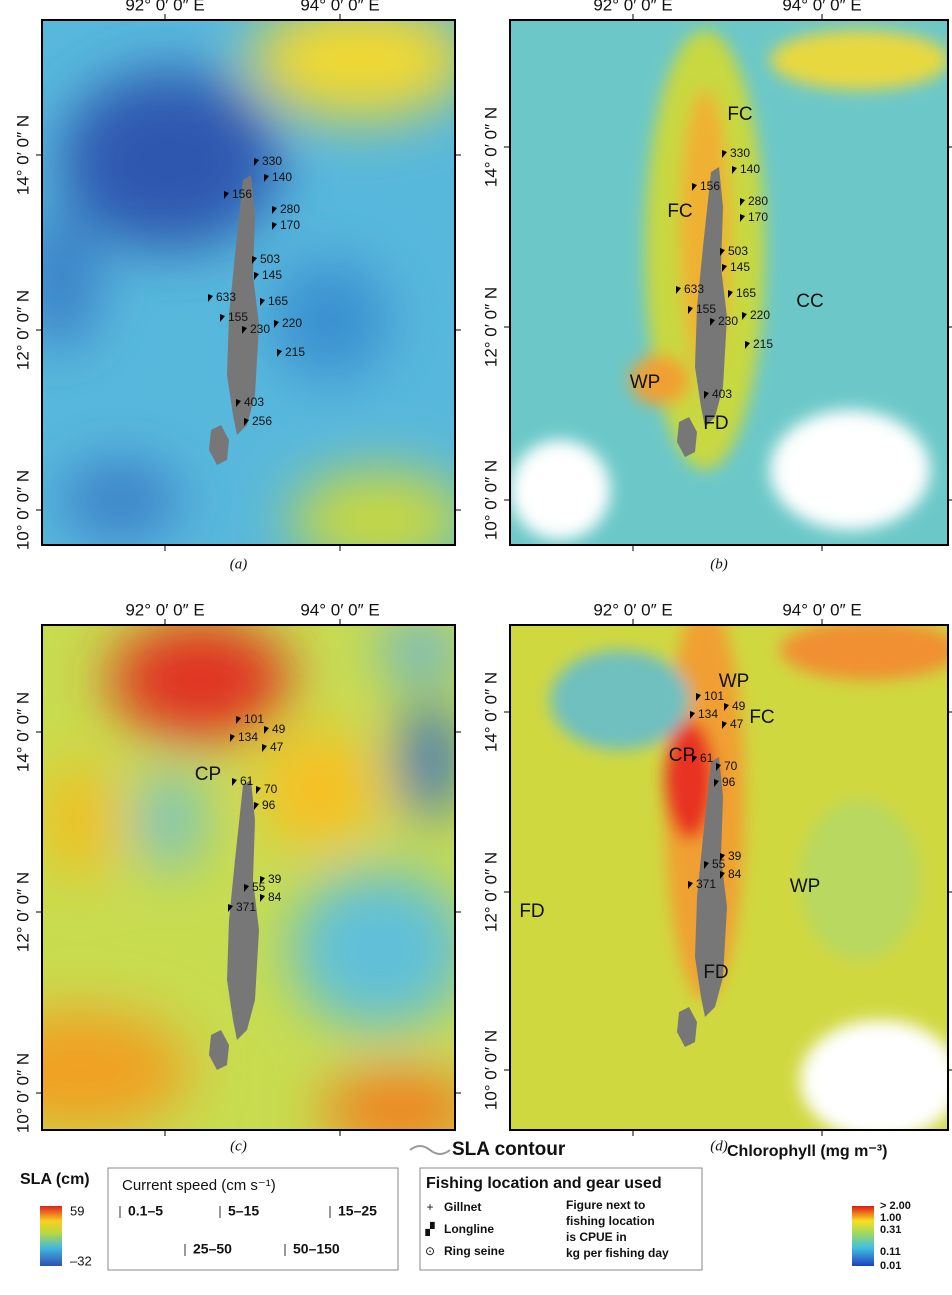  I want to click on current-class: 5–15, so click(243, 1211).